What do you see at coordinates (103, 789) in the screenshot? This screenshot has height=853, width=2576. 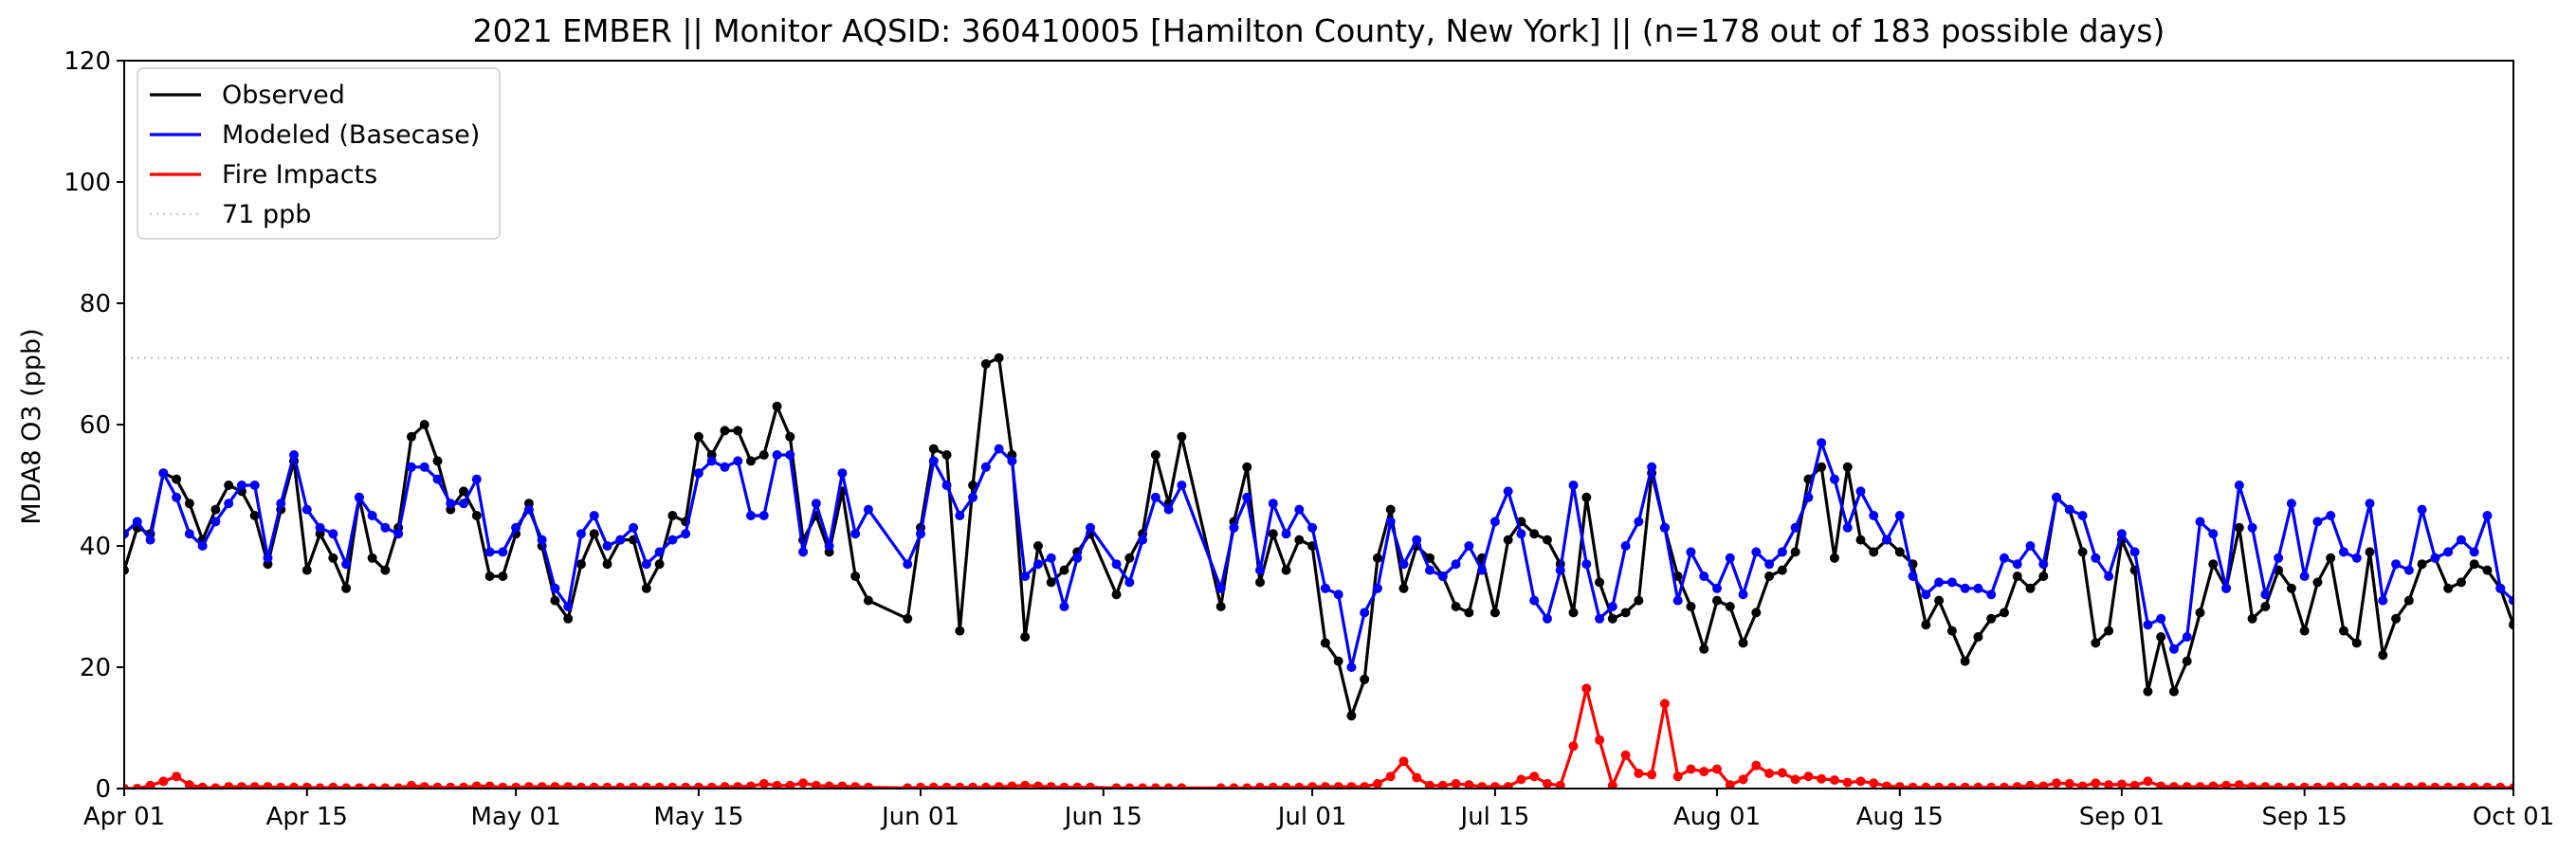 I see `y-tick-label: 0` at bounding box center [103, 789].